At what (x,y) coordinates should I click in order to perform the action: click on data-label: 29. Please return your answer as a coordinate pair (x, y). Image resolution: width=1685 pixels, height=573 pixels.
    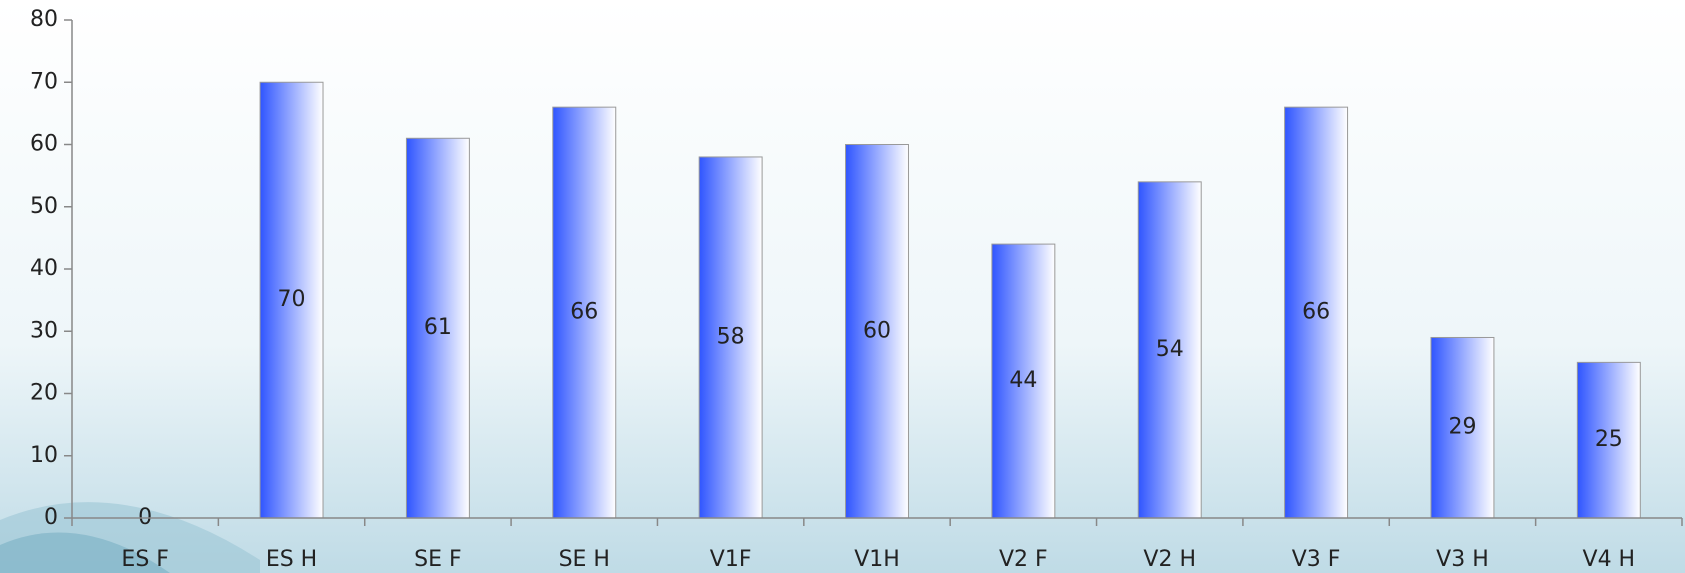
    Looking at the image, I should click on (1462, 427).